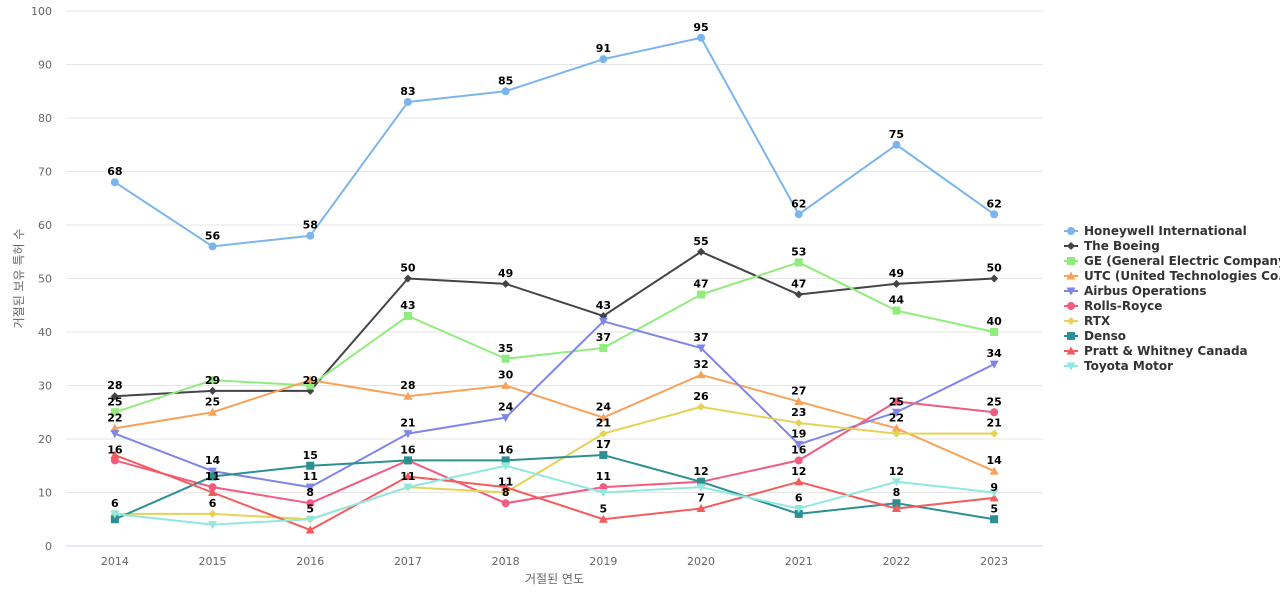 Image resolution: width=1280 pixels, height=600 pixels. What do you see at coordinates (1166, 351) in the screenshot?
I see `legend-label: Pratt & Whitney Canada` at bounding box center [1166, 351].